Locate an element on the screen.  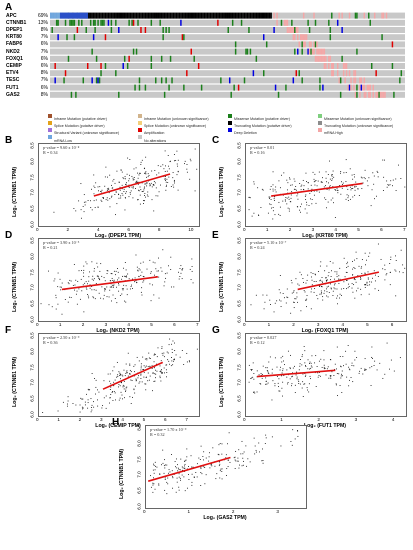
y-tick-label: 8.5 is located at coordinates (32, 240).